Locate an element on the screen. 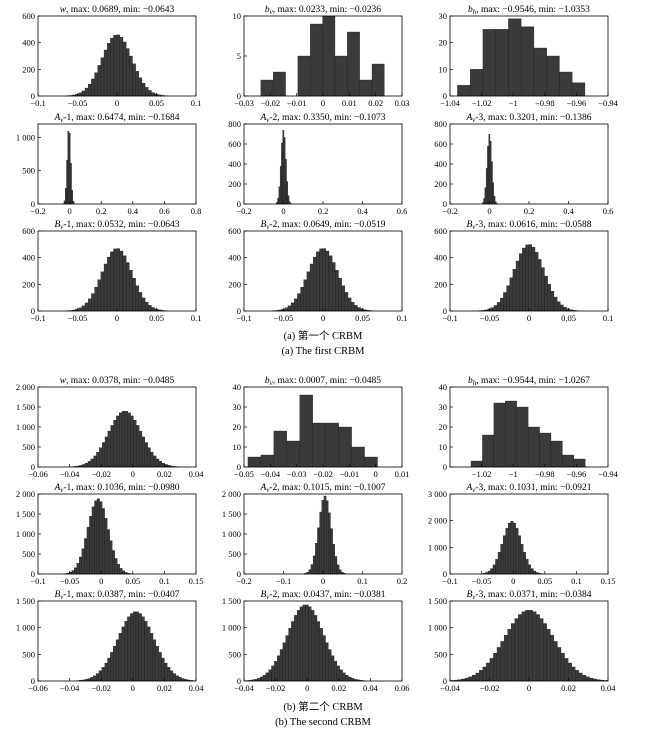 Image resolution: width=646 pixels, height=733 pixels. x-tick-label: −0.02 is located at coordinates (323, 474).